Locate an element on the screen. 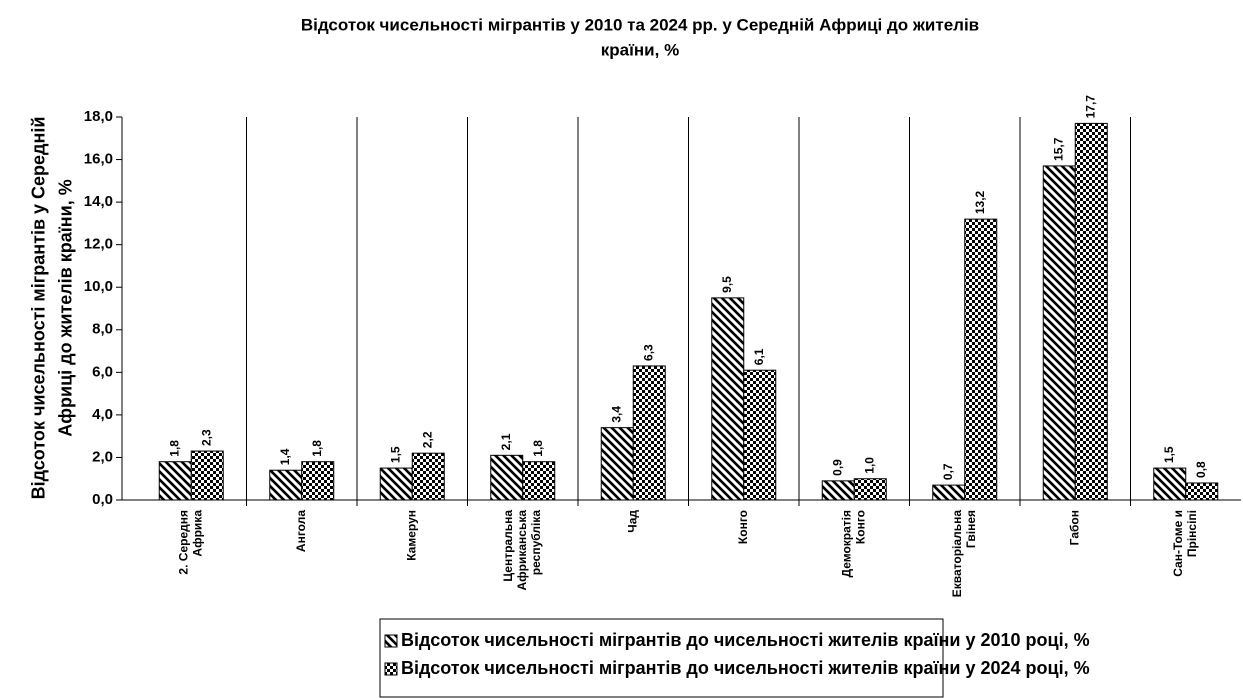  value-label: 0,7 is located at coordinates (948, 471).